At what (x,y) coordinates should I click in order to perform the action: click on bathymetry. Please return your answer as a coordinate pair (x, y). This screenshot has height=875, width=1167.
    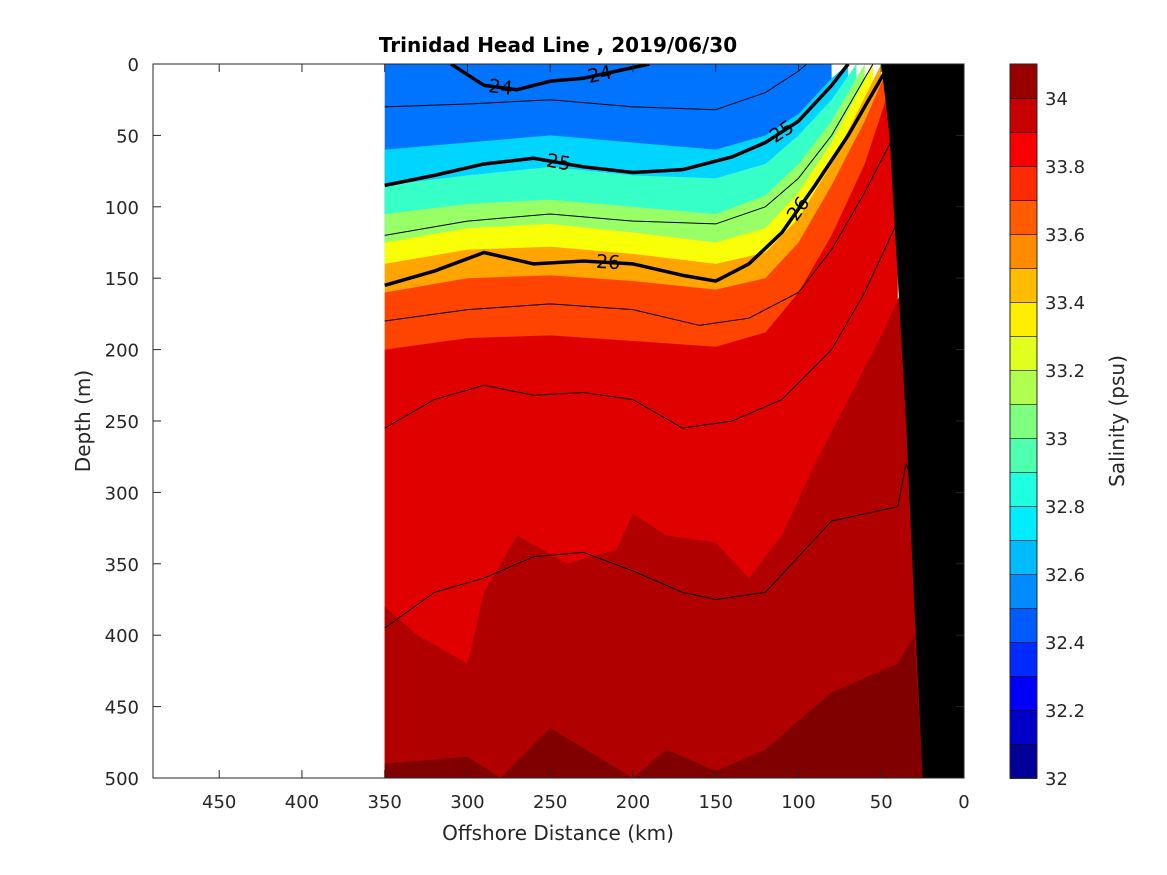
    Looking at the image, I should click on (922, 421).